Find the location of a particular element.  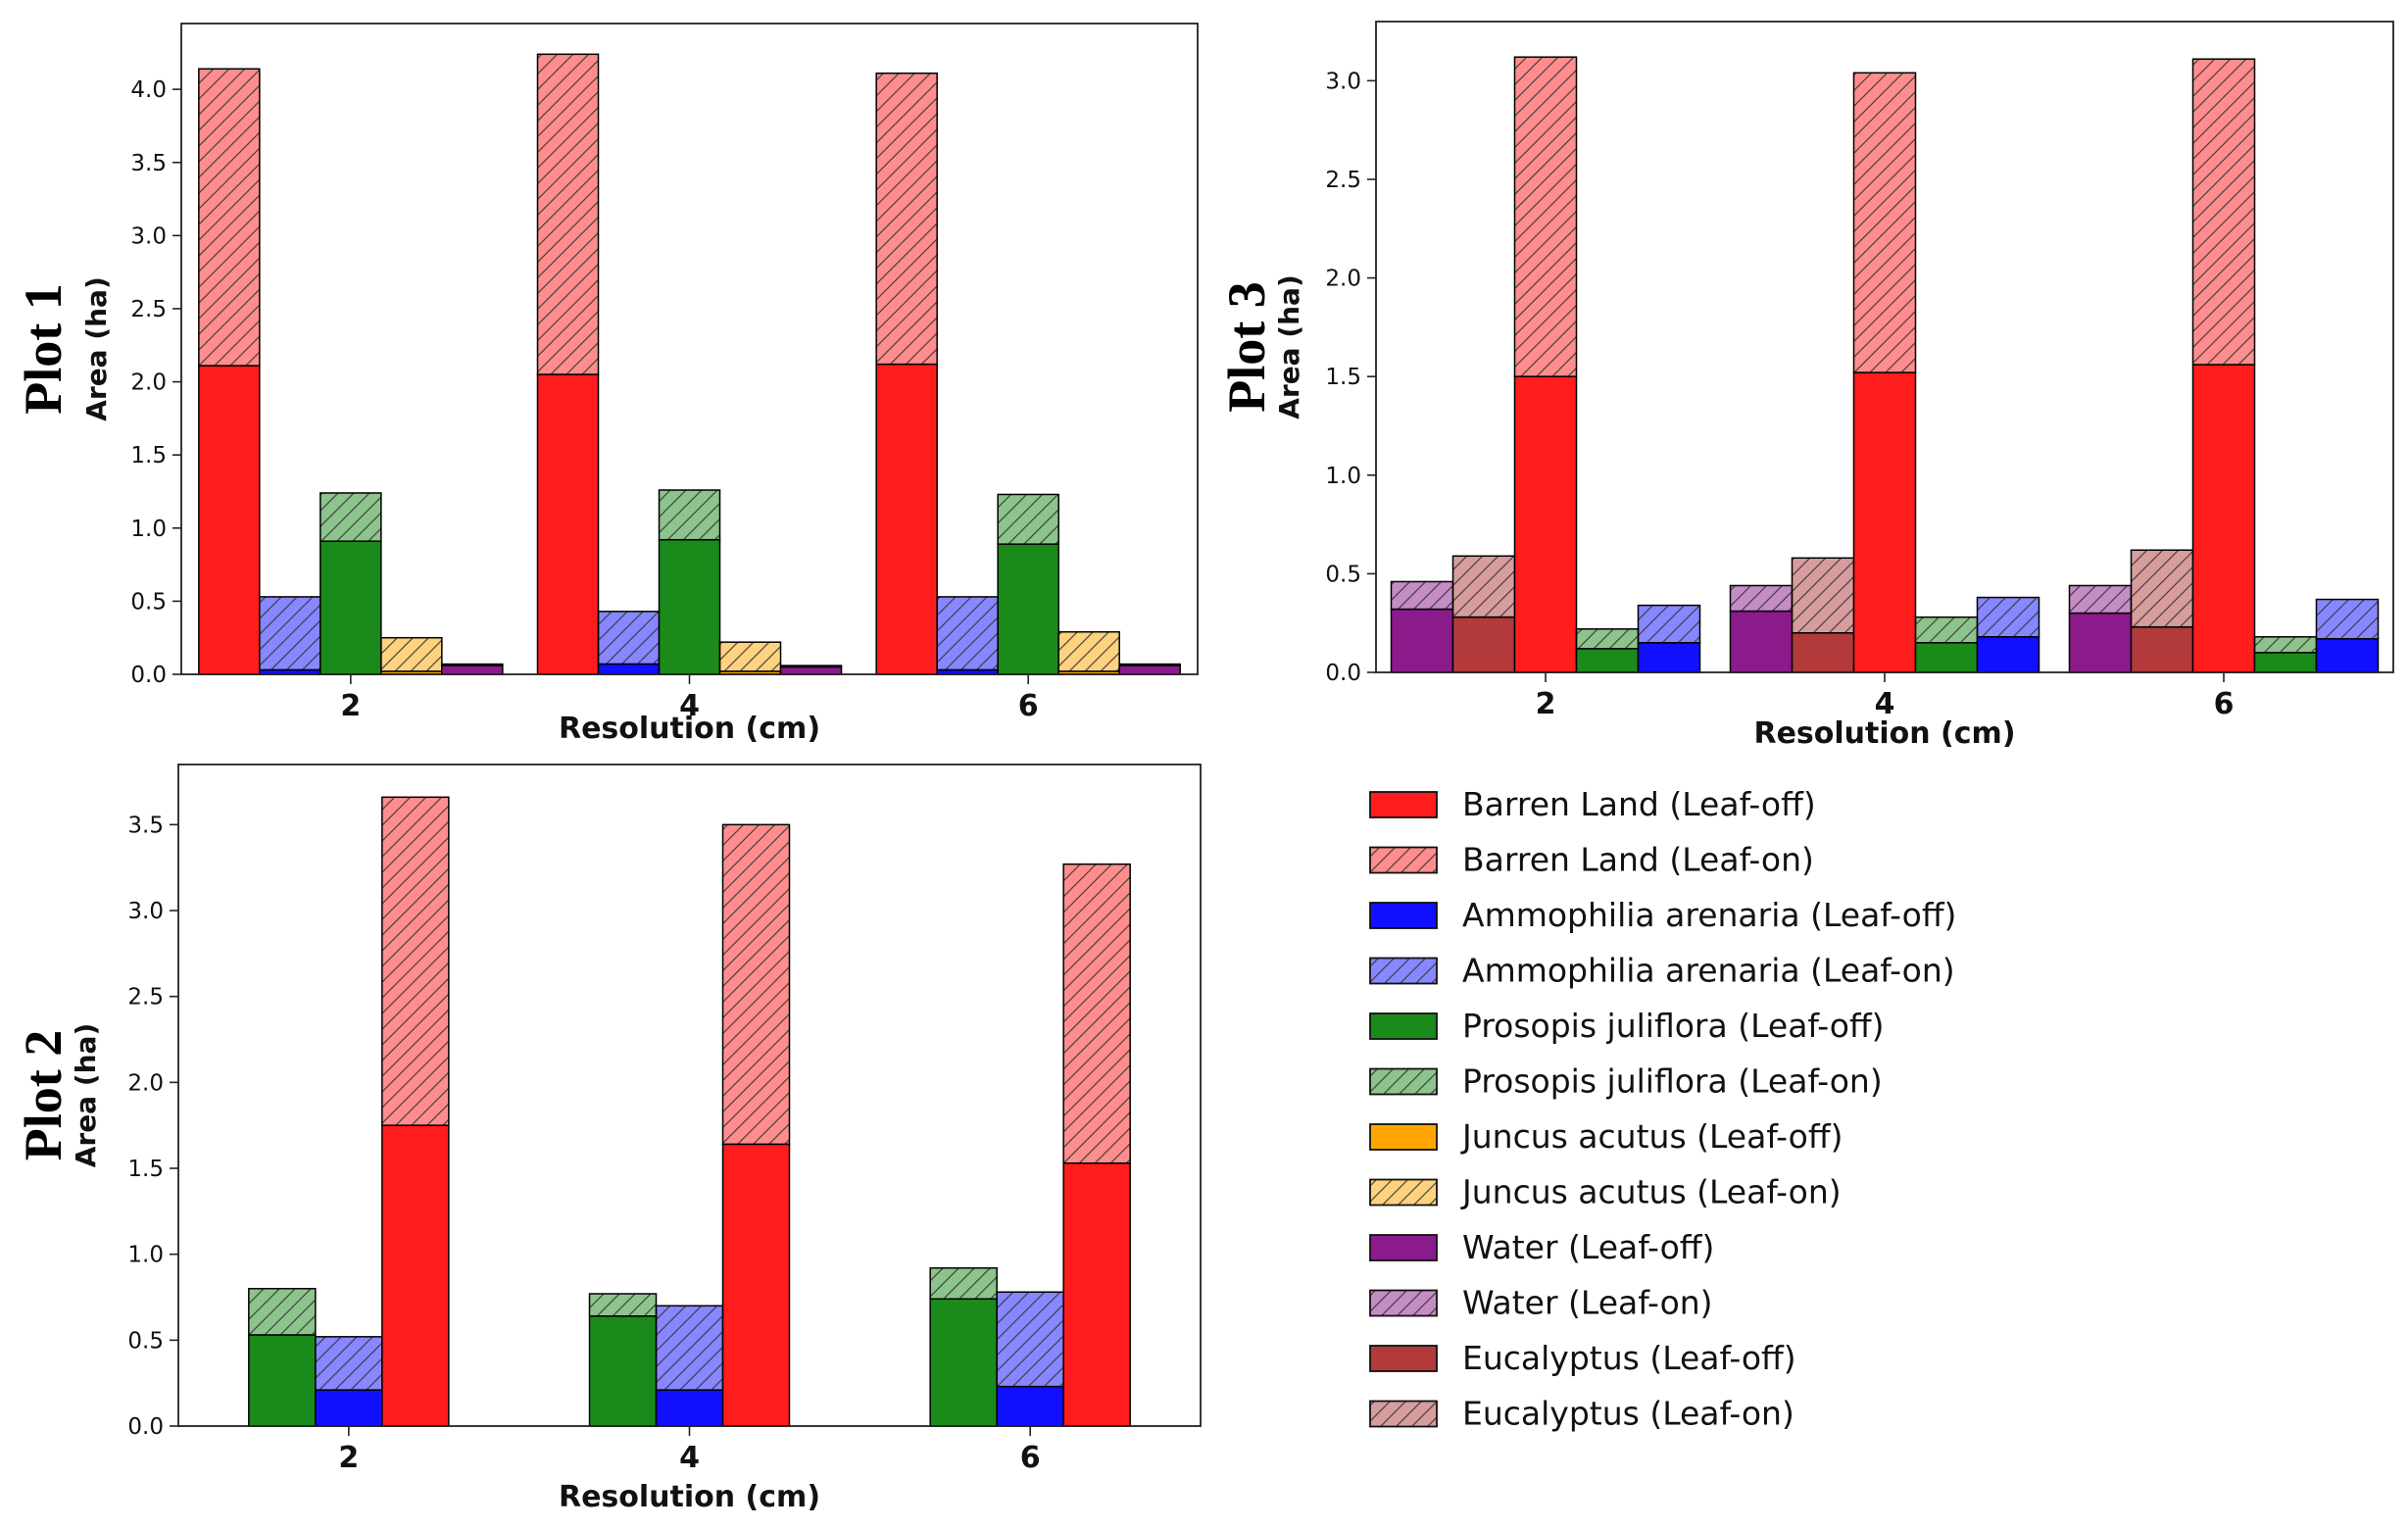

plot-3-xtick-label: 2 is located at coordinates (1546, 704).